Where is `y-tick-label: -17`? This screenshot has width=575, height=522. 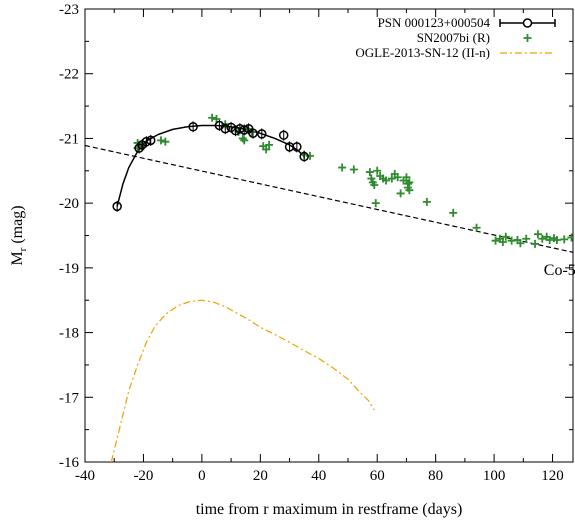 y-tick-label: -17 is located at coordinates (69, 398).